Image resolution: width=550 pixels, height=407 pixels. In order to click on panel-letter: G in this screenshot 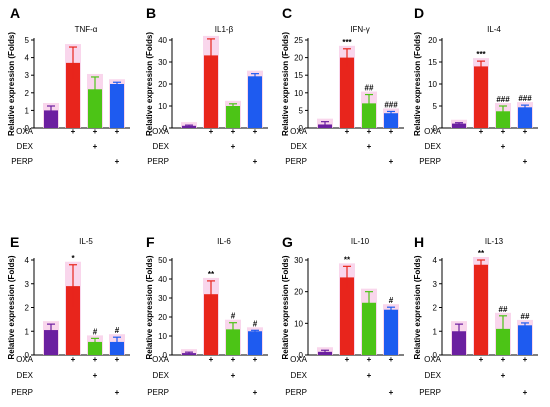, I will do `click(287, 242)`.